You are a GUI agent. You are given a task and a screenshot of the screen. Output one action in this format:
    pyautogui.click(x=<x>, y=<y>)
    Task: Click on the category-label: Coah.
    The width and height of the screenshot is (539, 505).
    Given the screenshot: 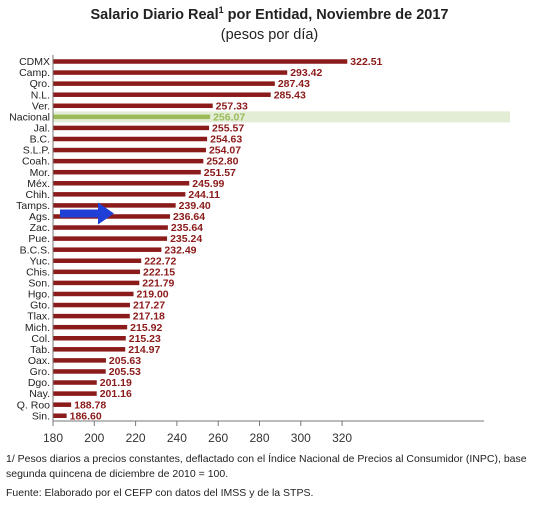 What is the action you would take?
    pyautogui.click(x=36, y=162)
    